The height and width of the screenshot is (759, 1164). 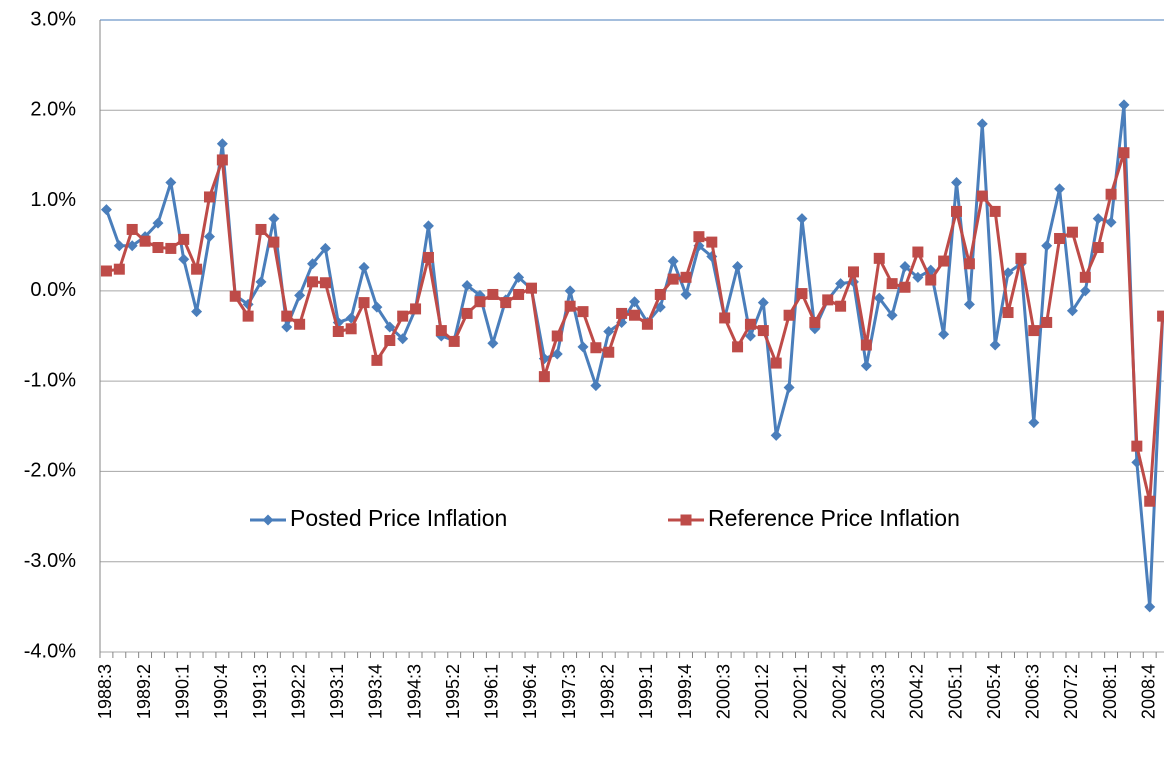 What do you see at coordinates (337, 691) in the screenshot?
I see `x-tick-label: 1993:1` at bounding box center [337, 691].